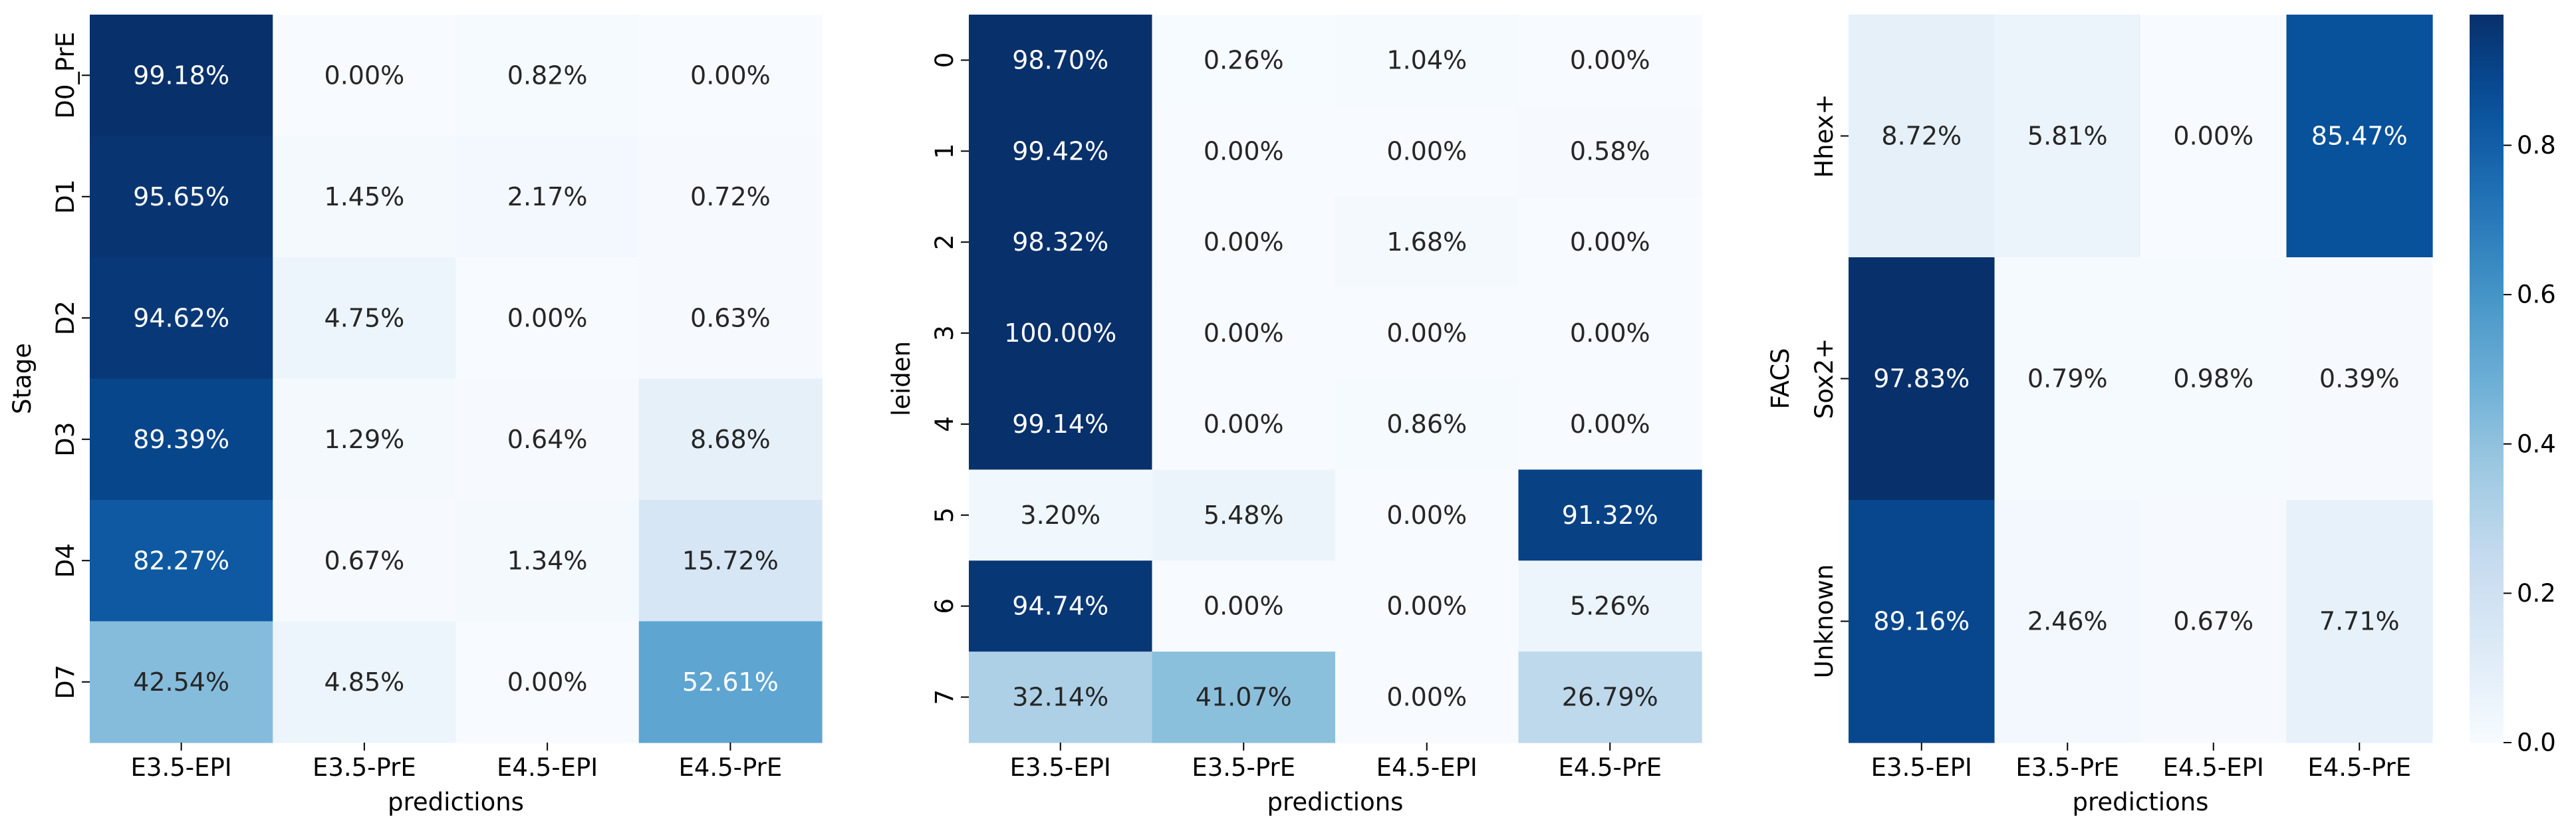 The width and height of the screenshot is (2576, 833). I want to click on cell-value-label: 0.39%, so click(2359, 379).